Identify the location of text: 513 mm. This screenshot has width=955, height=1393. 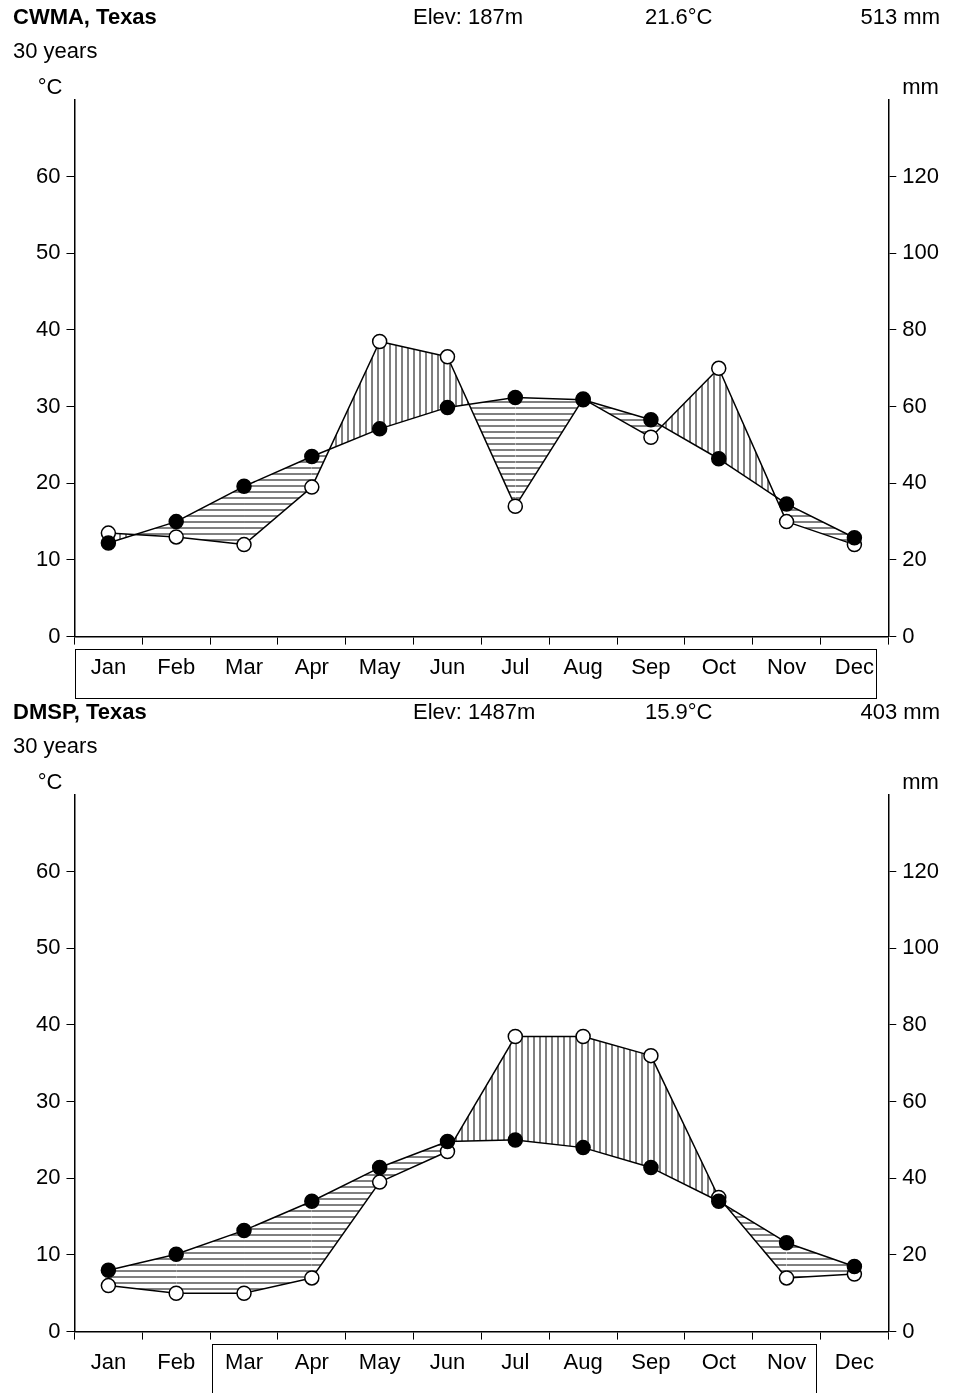
(900, 17).